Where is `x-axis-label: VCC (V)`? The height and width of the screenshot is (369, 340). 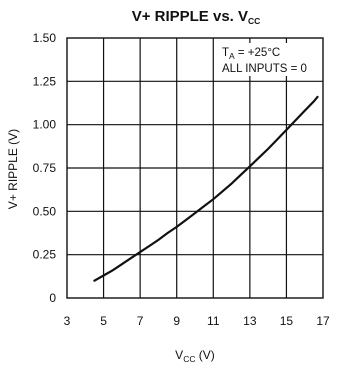 x-axis-label: VCC (V) is located at coordinates (195, 356).